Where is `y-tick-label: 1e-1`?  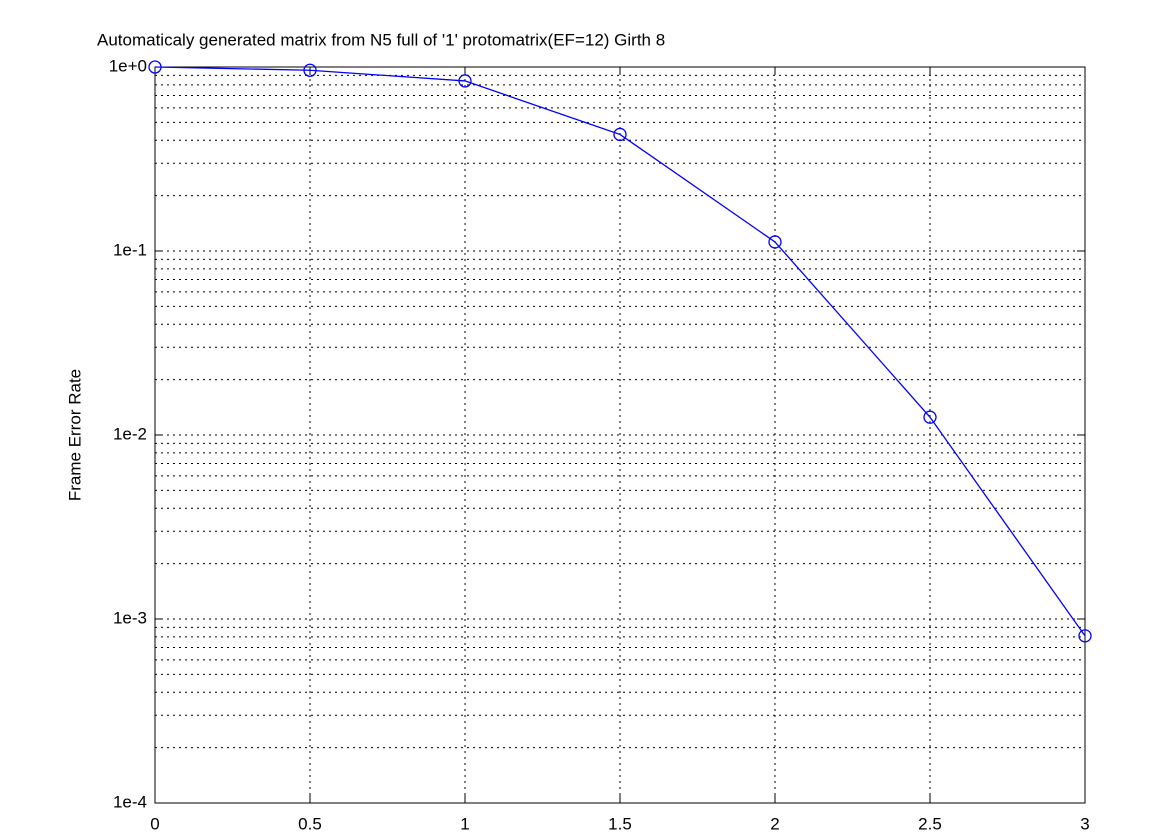
y-tick-label: 1e-1 is located at coordinates (130, 249).